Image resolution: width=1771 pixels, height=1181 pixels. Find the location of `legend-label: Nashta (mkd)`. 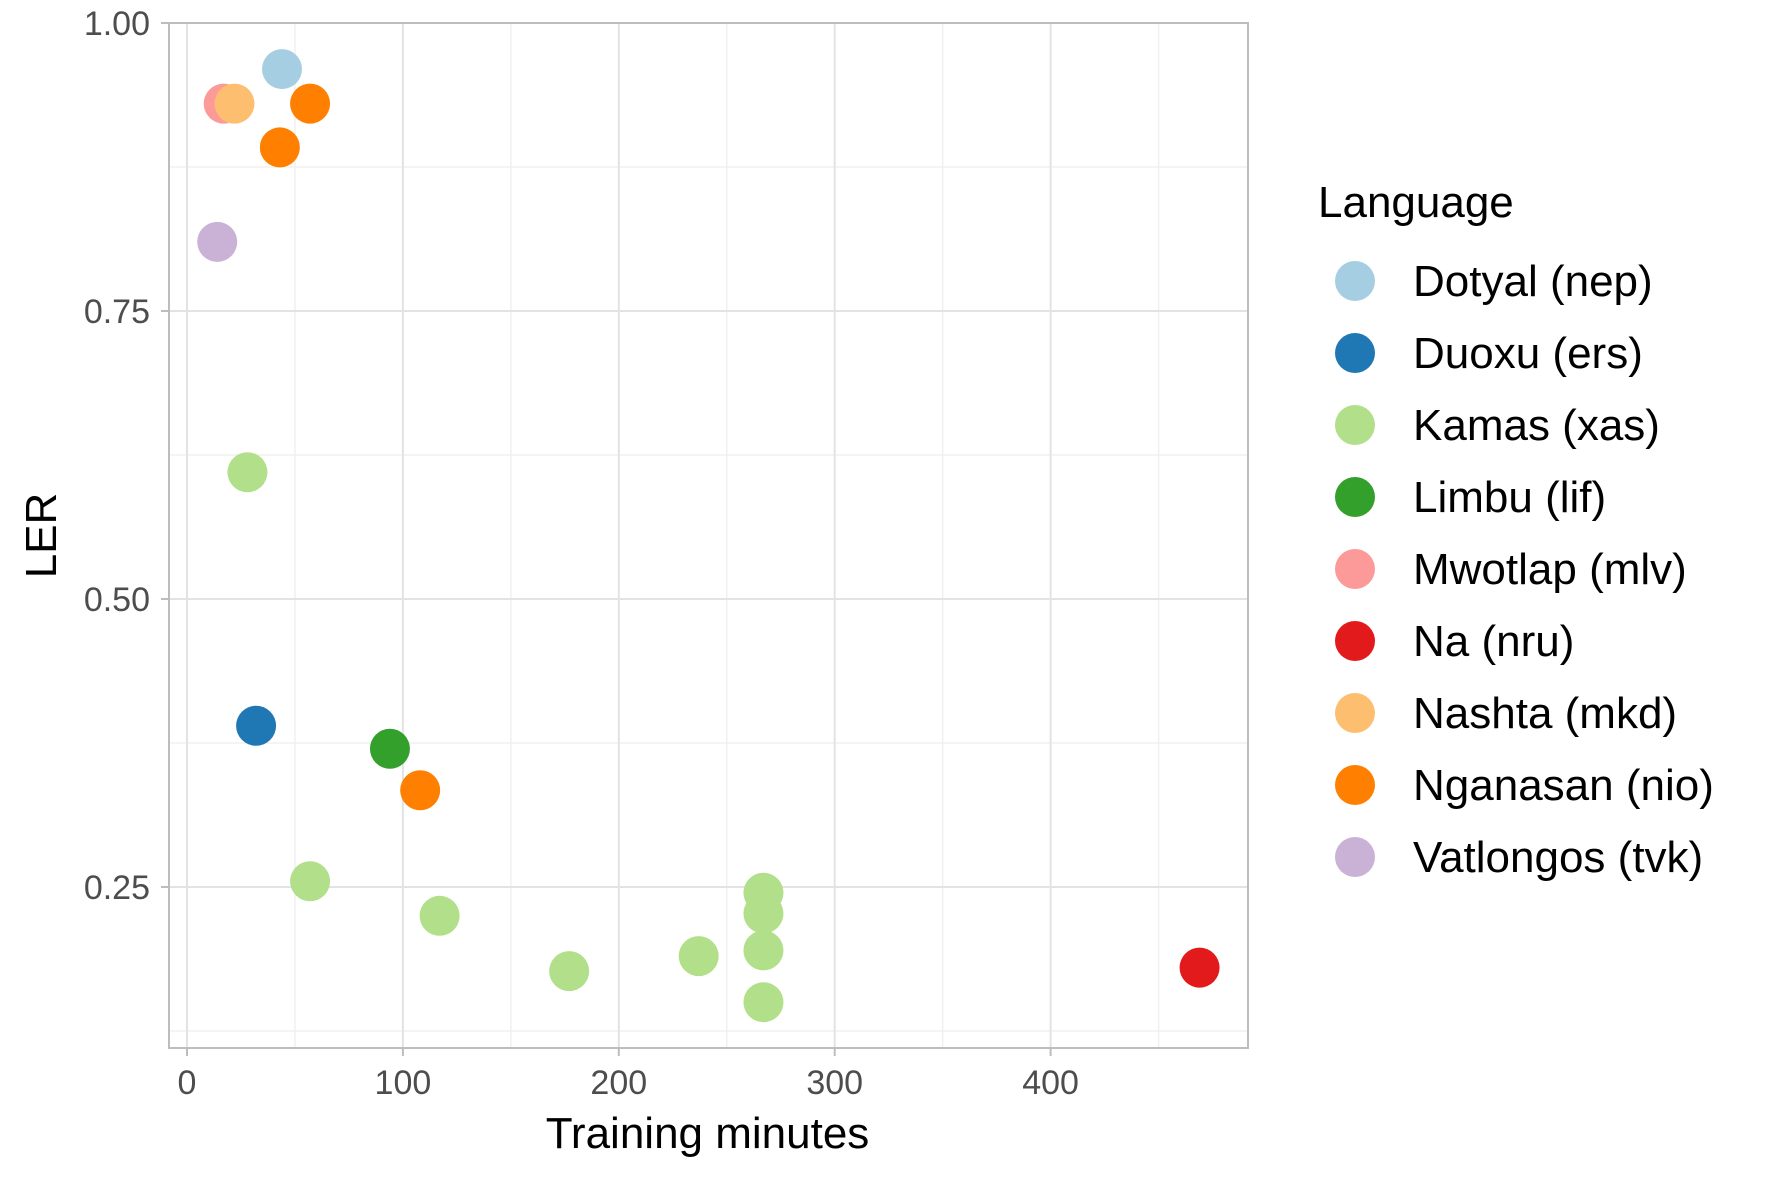

legend-label: Nashta (mkd) is located at coordinates (1545, 713).